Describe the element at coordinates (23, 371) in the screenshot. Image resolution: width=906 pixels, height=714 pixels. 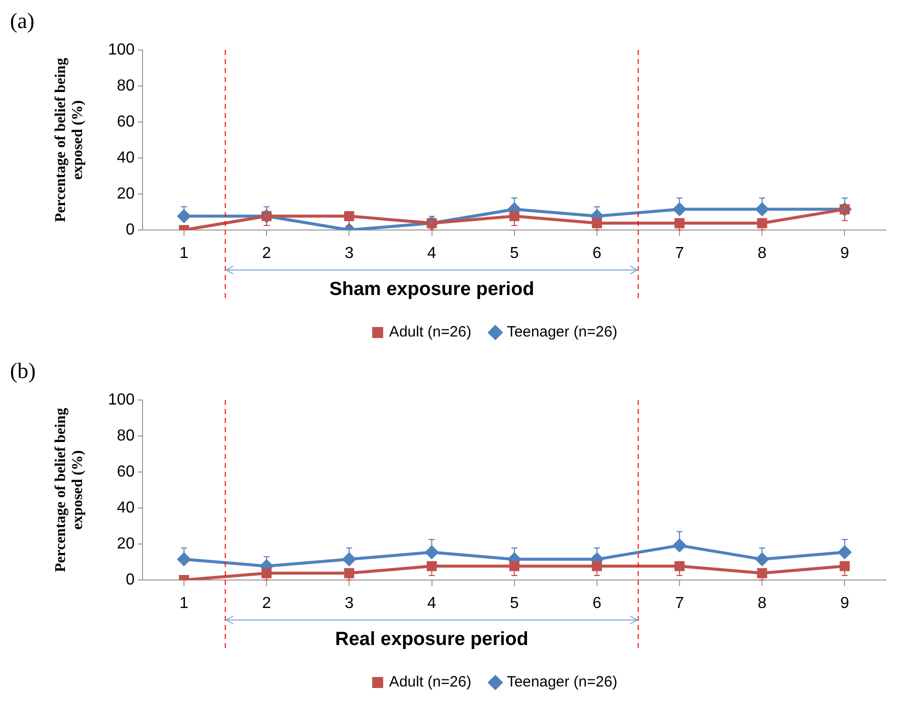
I see `chart-title: (b)` at that location.